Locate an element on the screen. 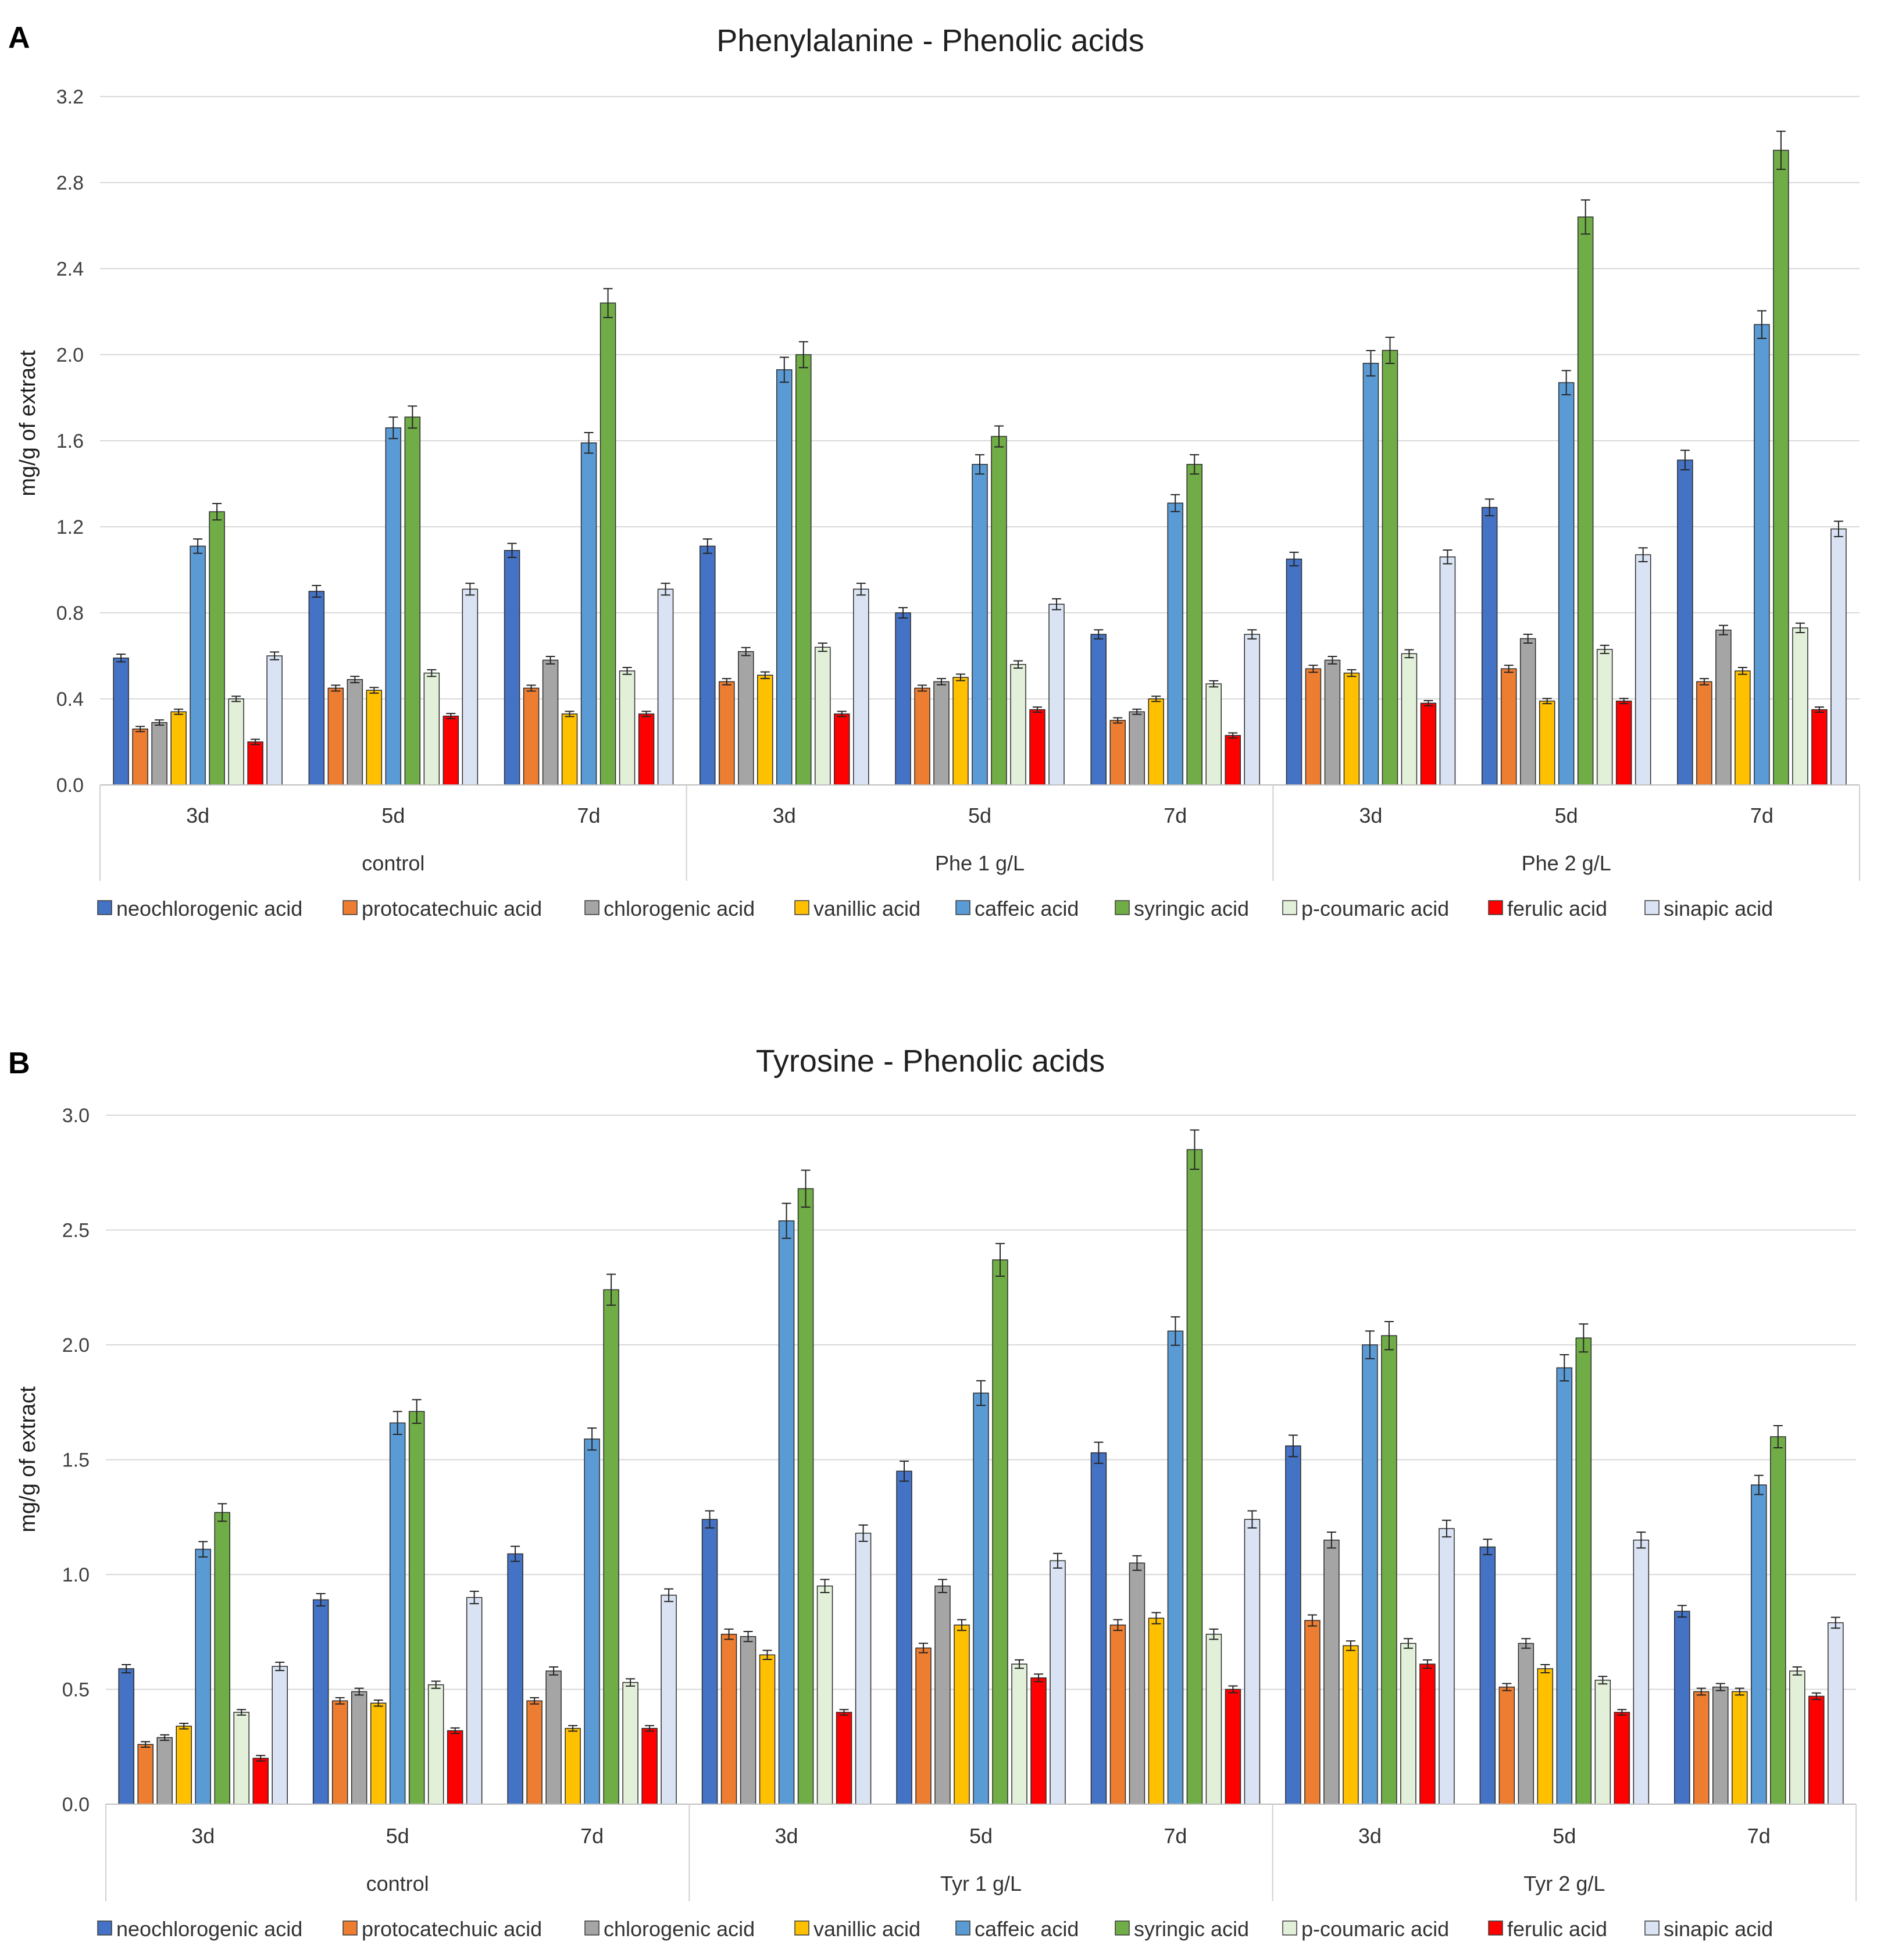  panel-a-bar-neochlorogenic-acid is located at coordinates (121, 721).